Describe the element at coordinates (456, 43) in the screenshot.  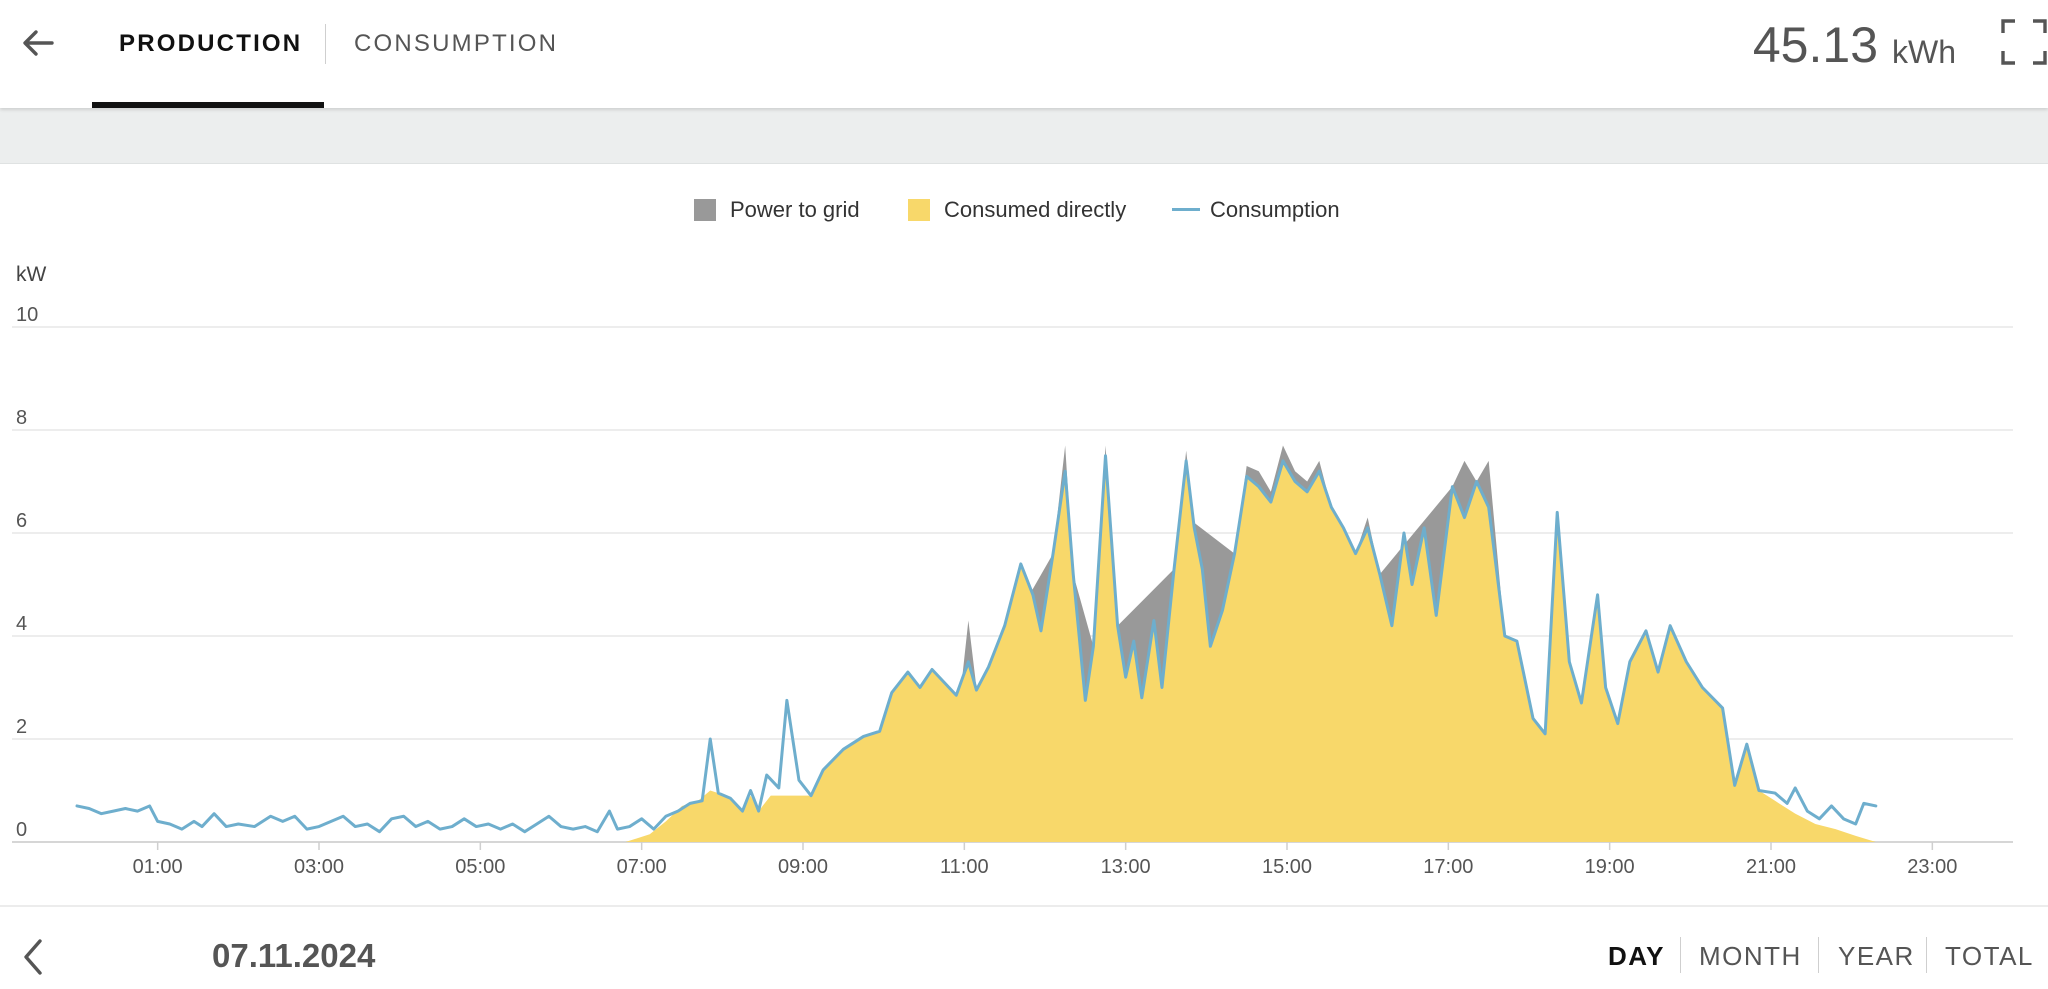
I see `tab-consumption-label: CONSUMPTION` at that location.